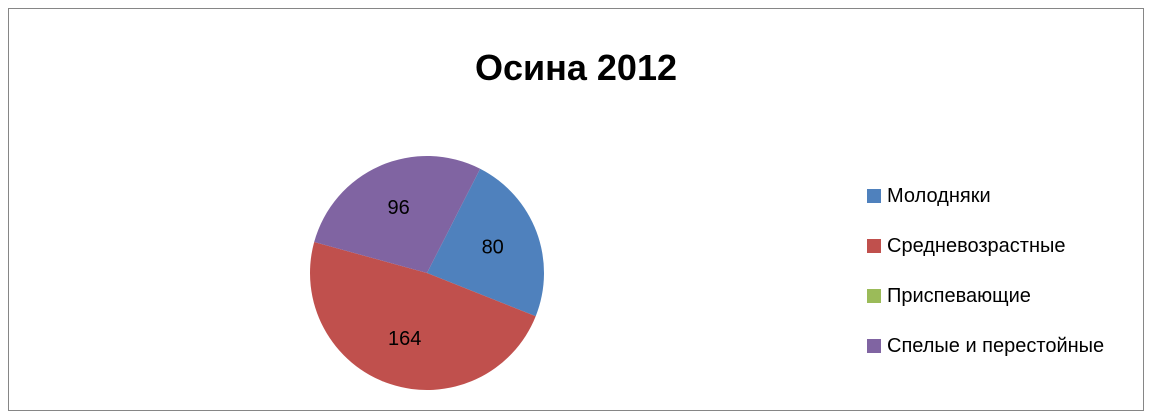 This screenshot has height=419, width=1154. What do you see at coordinates (939, 195) in the screenshot?
I see `legend-label: Молодняки` at bounding box center [939, 195].